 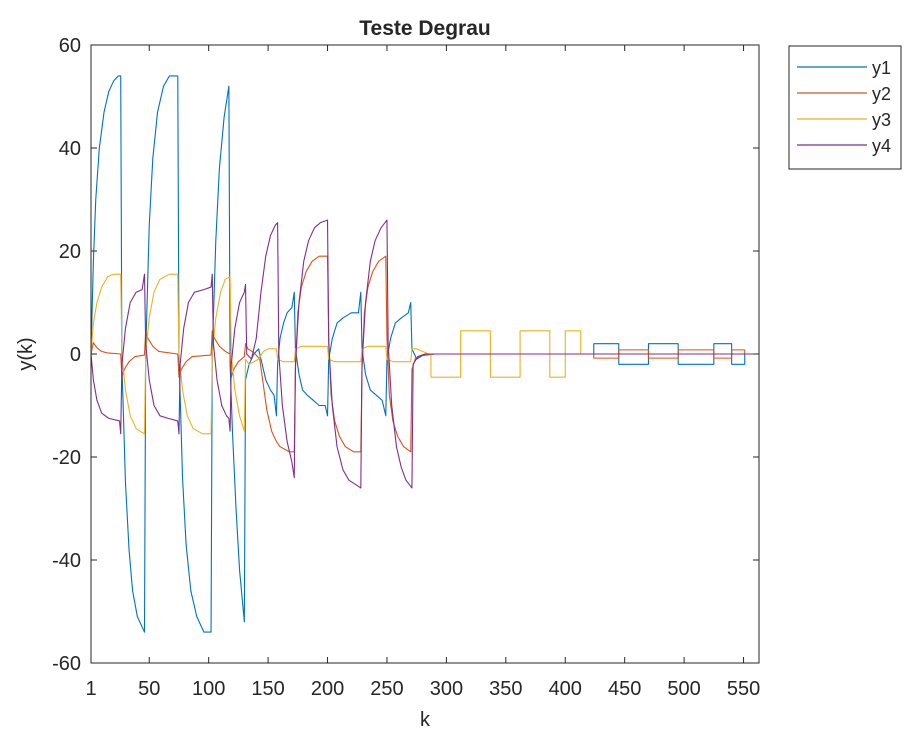 I want to click on legend: y1 y2 y3 y4, so click(x=845, y=107).